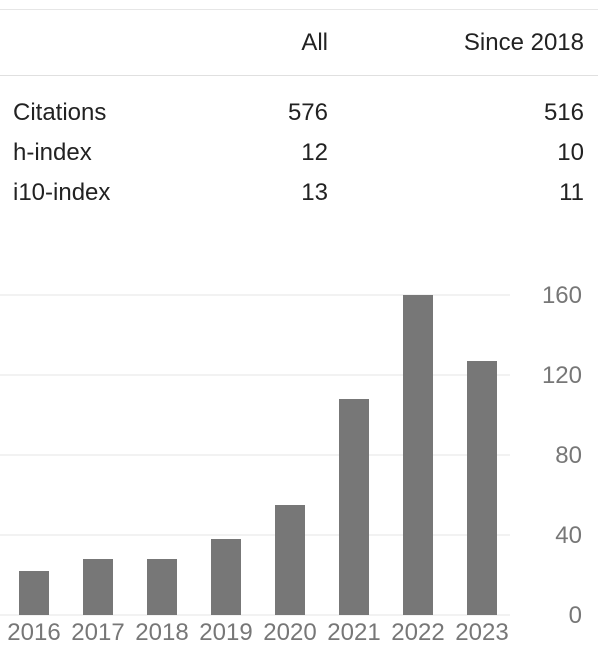 The image size is (598, 654). I want to click on row-since-h-index: 10, so click(570, 152).